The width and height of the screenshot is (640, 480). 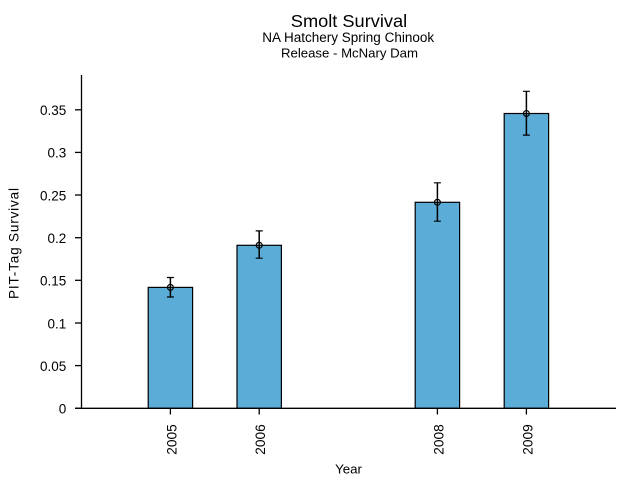 I want to click on svg-text: 2008, so click(x=438, y=439).